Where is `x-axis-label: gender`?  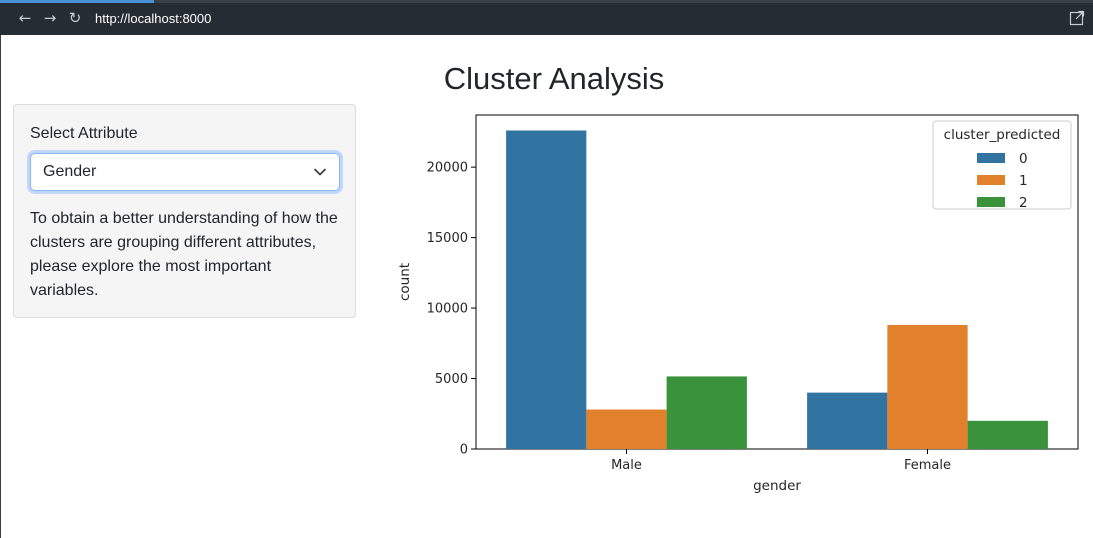
x-axis-label: gender is located at coordinates (777, 486).